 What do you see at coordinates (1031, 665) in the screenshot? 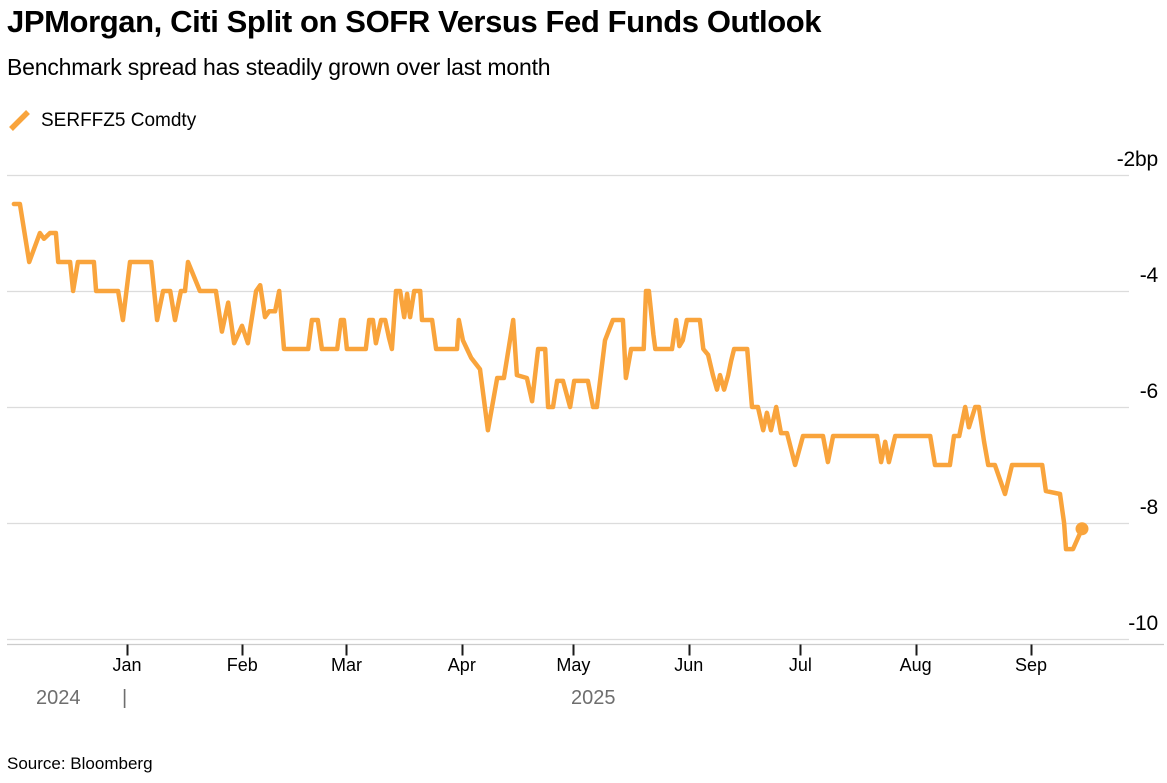
I see `x-axis-label-sep: Sep` at bounding box center [1031, 665].